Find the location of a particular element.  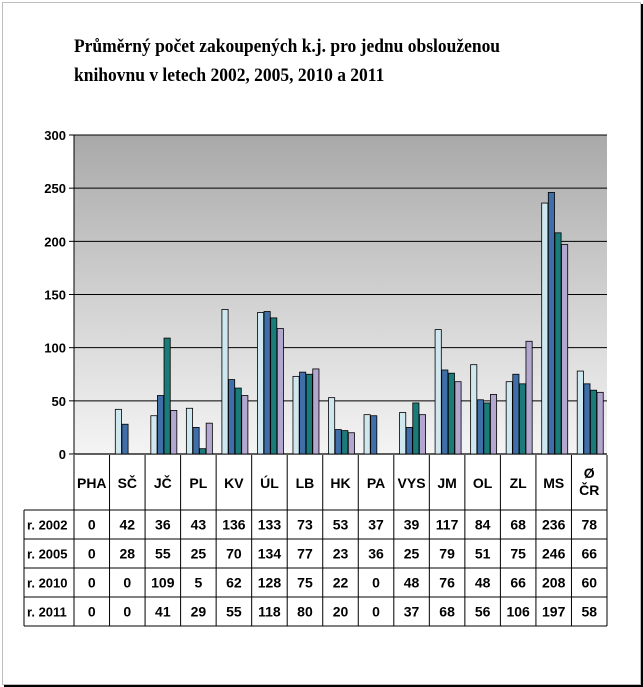

data-label: 42 is located at coordinates (128, 525).